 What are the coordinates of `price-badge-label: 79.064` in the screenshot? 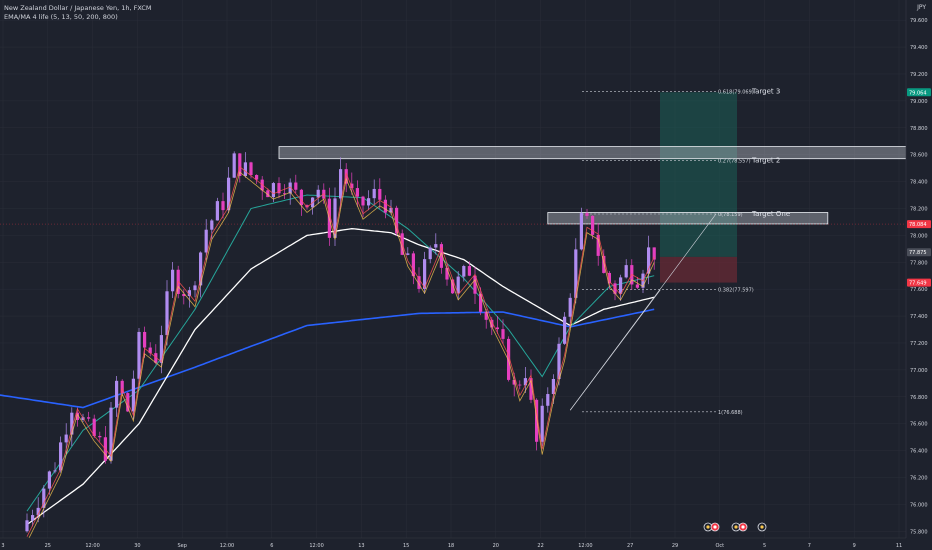 It's located at (918, 93).